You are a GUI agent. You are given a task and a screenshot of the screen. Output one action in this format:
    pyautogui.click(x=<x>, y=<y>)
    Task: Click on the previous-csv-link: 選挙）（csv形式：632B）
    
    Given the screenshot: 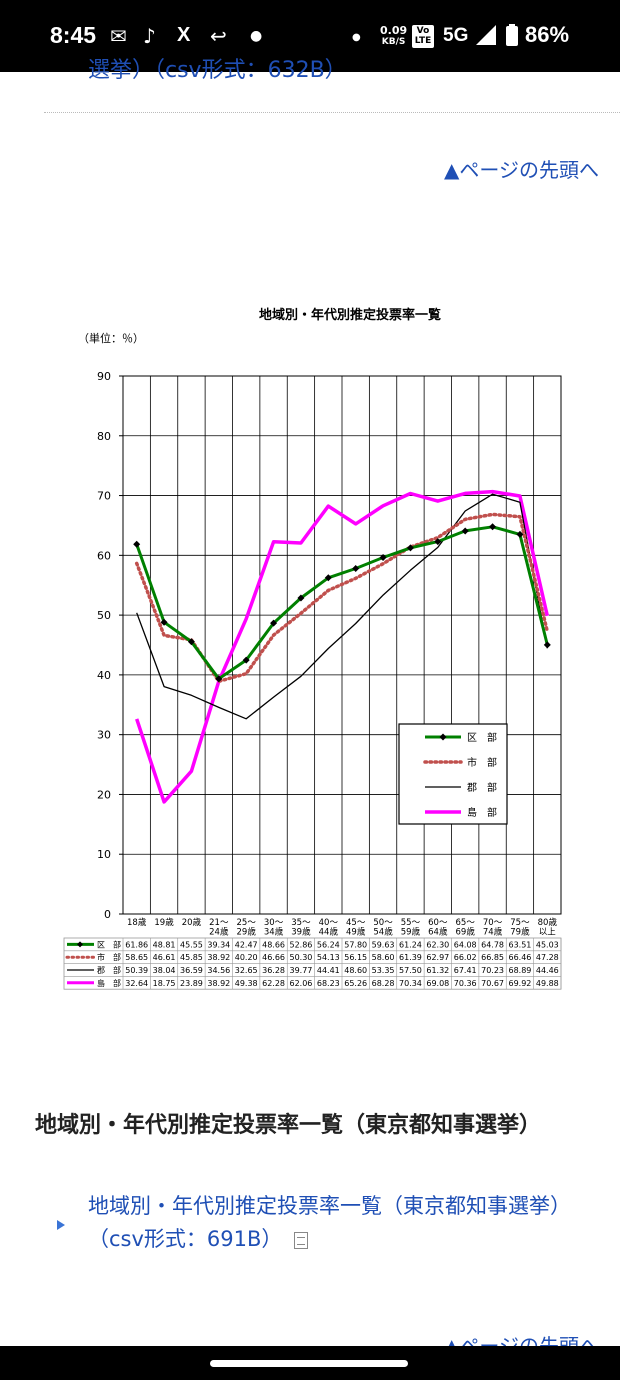 What is the action you would take?
    pyautogui.click(x=217, y=68)
    